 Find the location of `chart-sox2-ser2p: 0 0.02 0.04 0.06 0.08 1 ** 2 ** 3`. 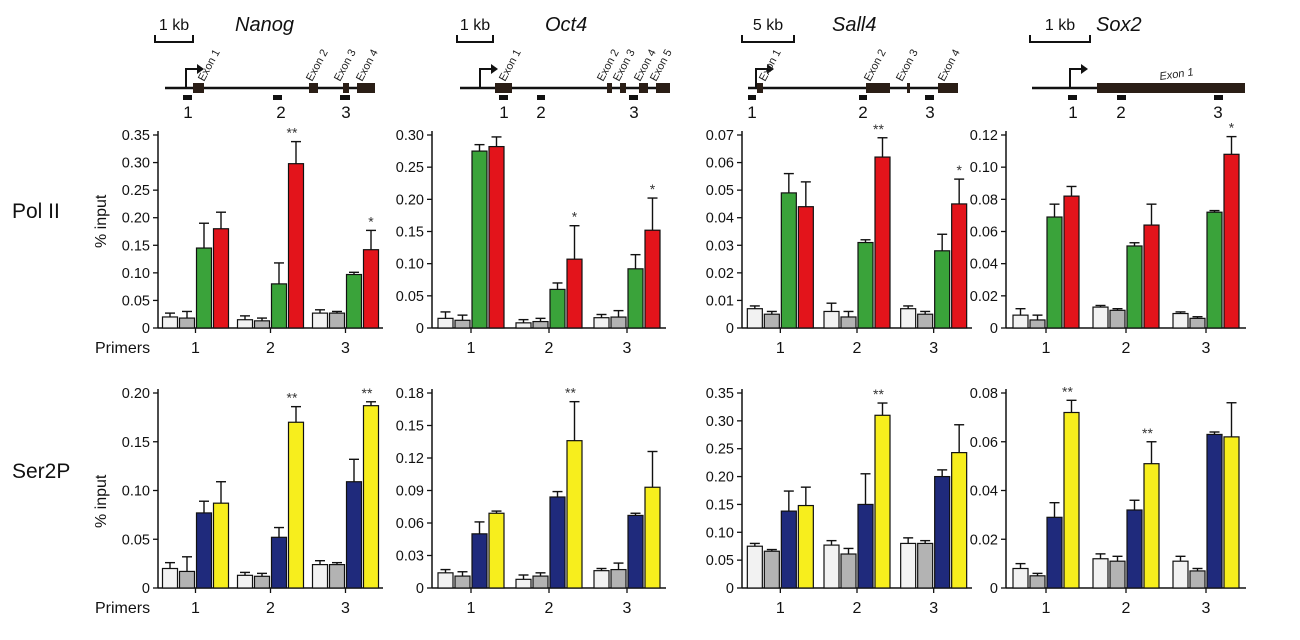

chart-sox2-ser2p: 0 0.02 0.04 0.06 0.08 1 ** 2 ** 3 is located at coordinates (1108, 500).